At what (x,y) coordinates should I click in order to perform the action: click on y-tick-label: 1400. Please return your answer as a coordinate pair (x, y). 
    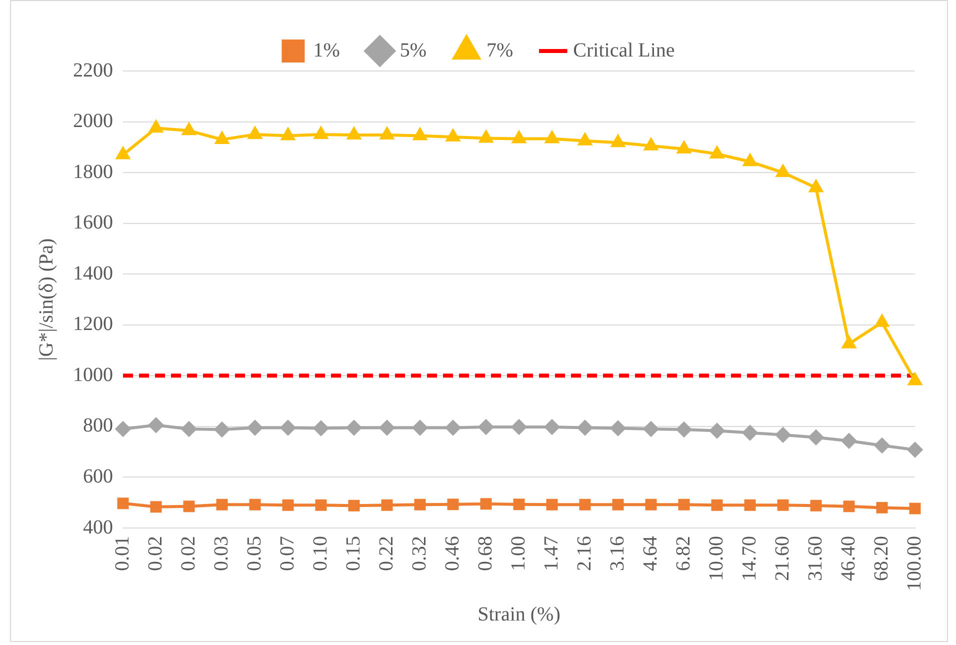
    Looking at the image, I should click on (93, 273).